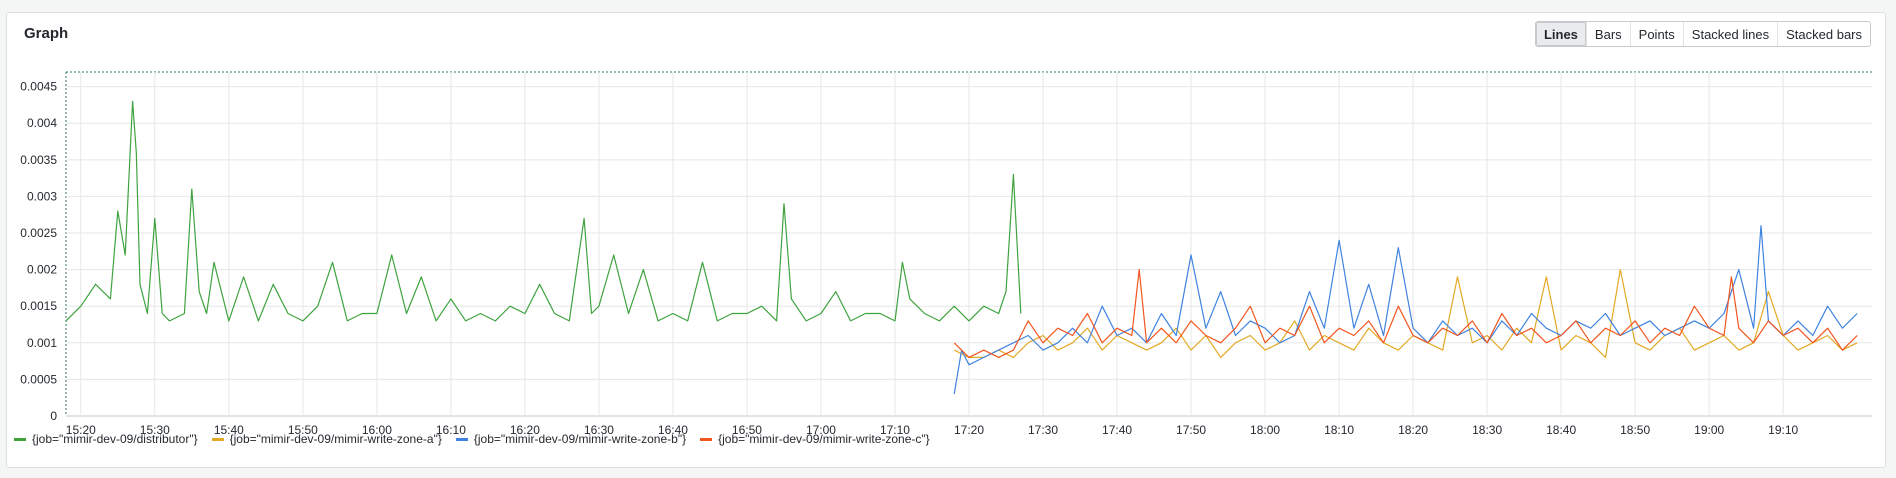 The image size is (1896, 478). Describe the element at coordinates (1823, 34) in the screenshot. I see `mode-stacked-bars-button: Stacked bars` at that location.